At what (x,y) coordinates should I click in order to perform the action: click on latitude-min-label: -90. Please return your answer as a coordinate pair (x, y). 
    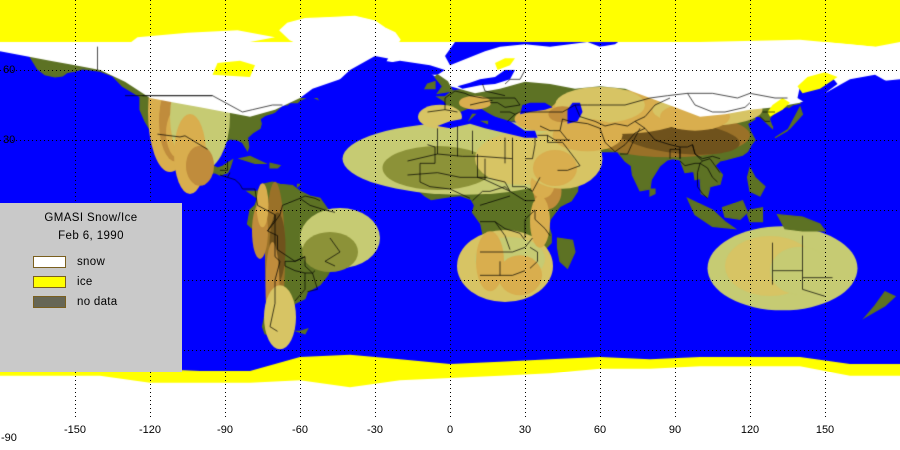
    Looking at the image, I should click on (9, 438).